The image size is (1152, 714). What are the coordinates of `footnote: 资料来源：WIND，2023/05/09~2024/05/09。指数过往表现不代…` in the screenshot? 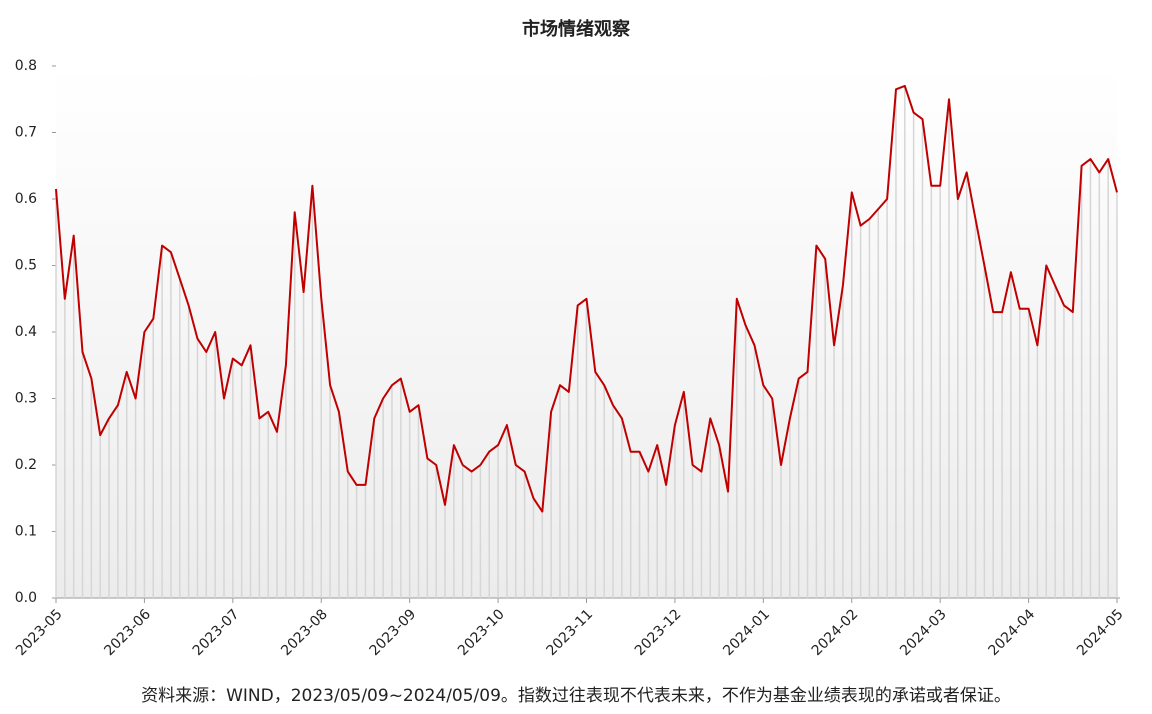 It's located at (576, 696).